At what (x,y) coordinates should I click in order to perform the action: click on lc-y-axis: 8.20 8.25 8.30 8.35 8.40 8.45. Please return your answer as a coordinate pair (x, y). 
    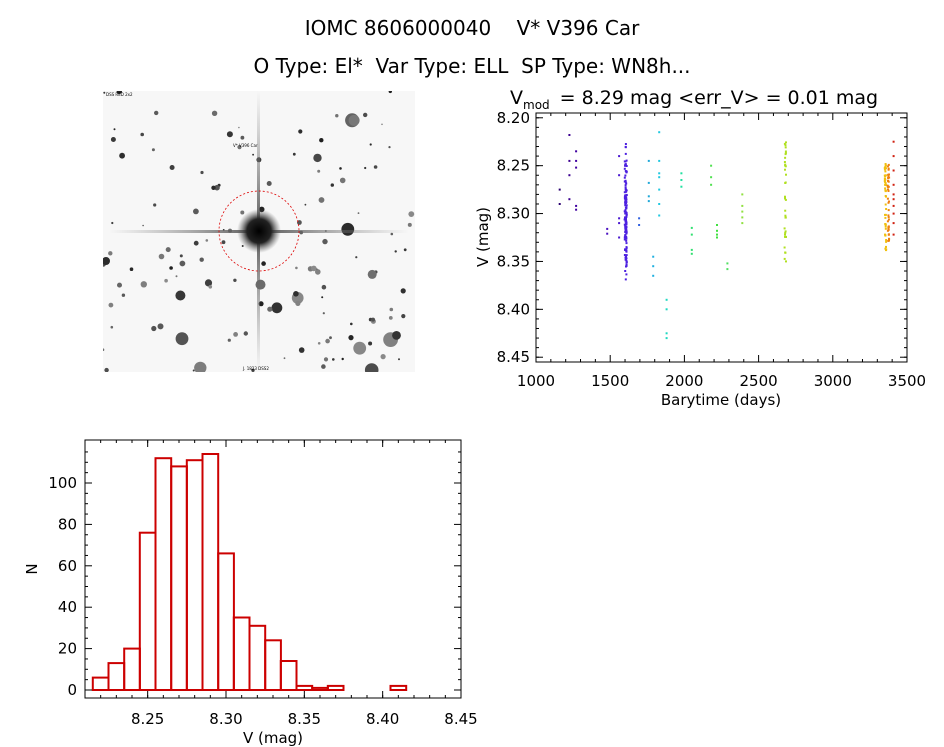
    Looking at the image, I should click on (702, 237).